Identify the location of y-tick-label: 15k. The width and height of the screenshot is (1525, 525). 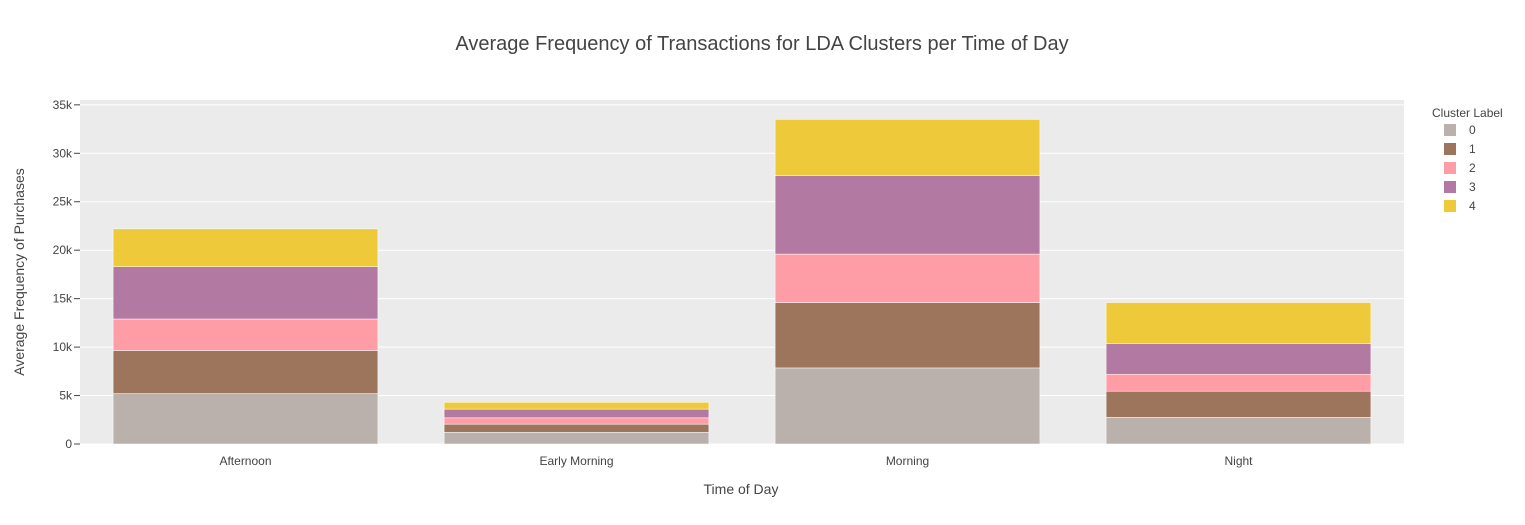
(63, 299).